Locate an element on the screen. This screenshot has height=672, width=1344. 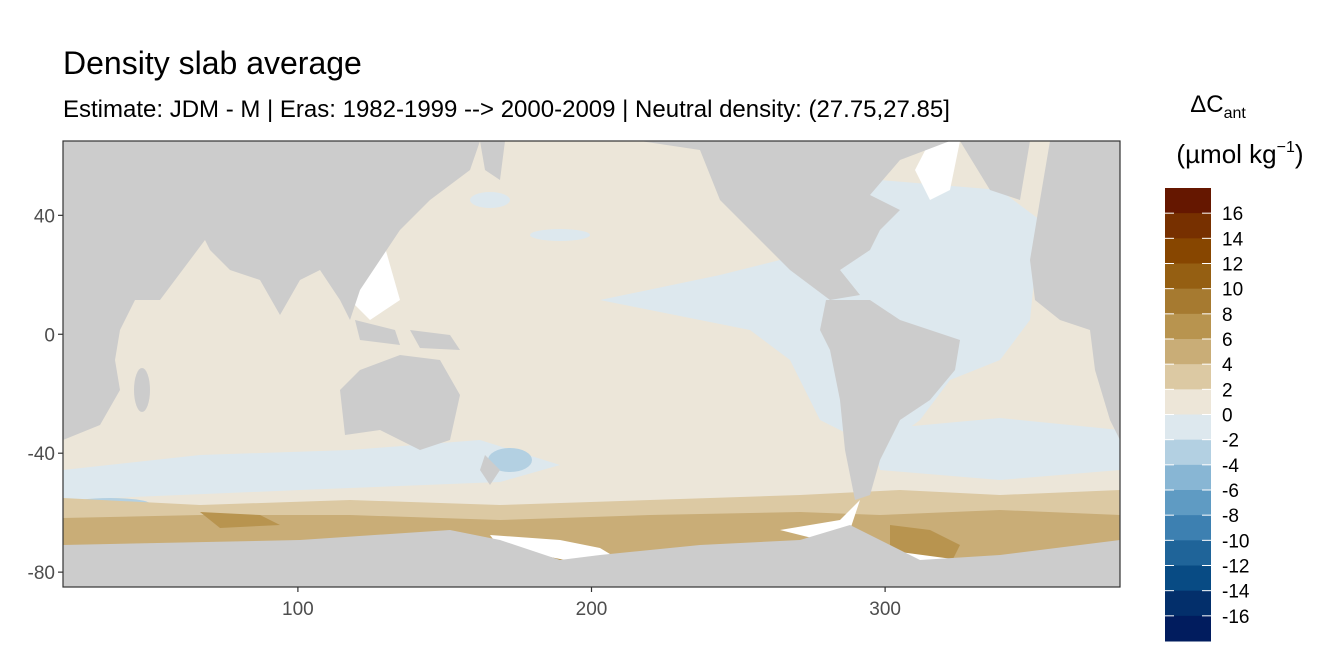
y-tick-label: 40 is located at coordinates (44, 216).